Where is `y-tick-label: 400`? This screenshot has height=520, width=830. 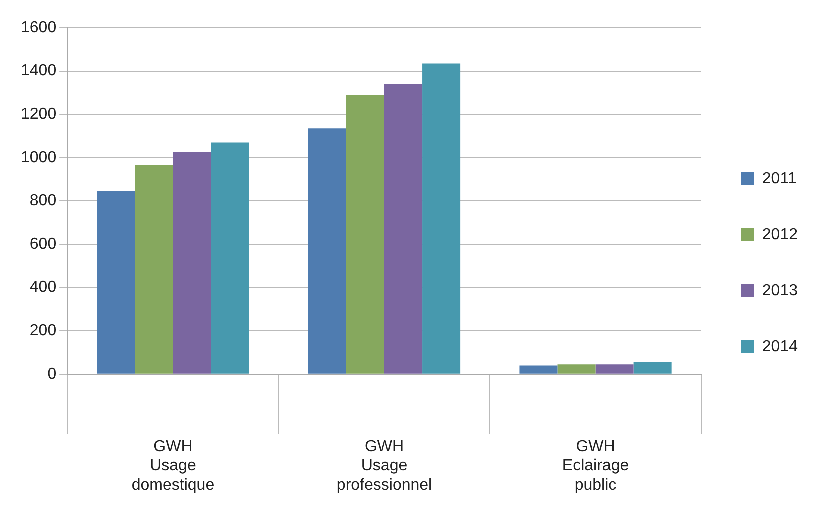 y-tick-label: 400 is located at coordinates (43, 287).